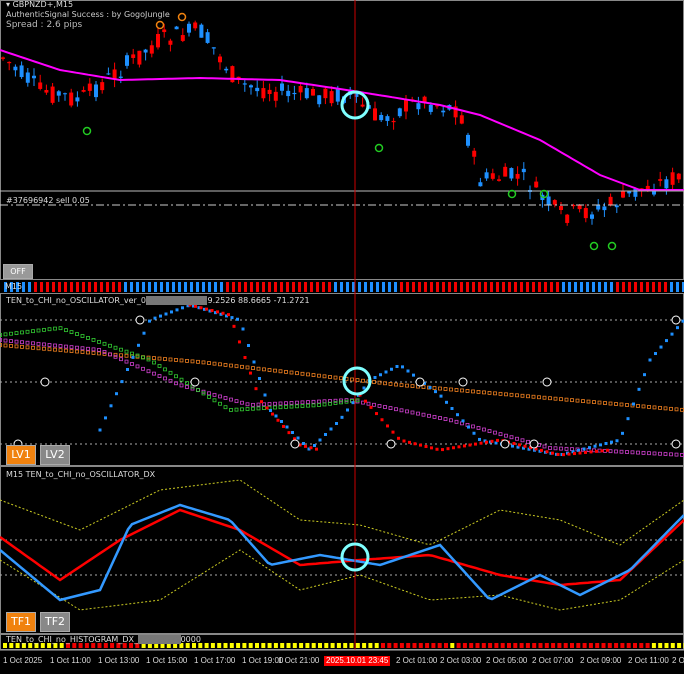 The height and width of the screenshot is (674, 684). I want to click on time-axis-tick: 1 Oct 21:00, so click(299, 660).